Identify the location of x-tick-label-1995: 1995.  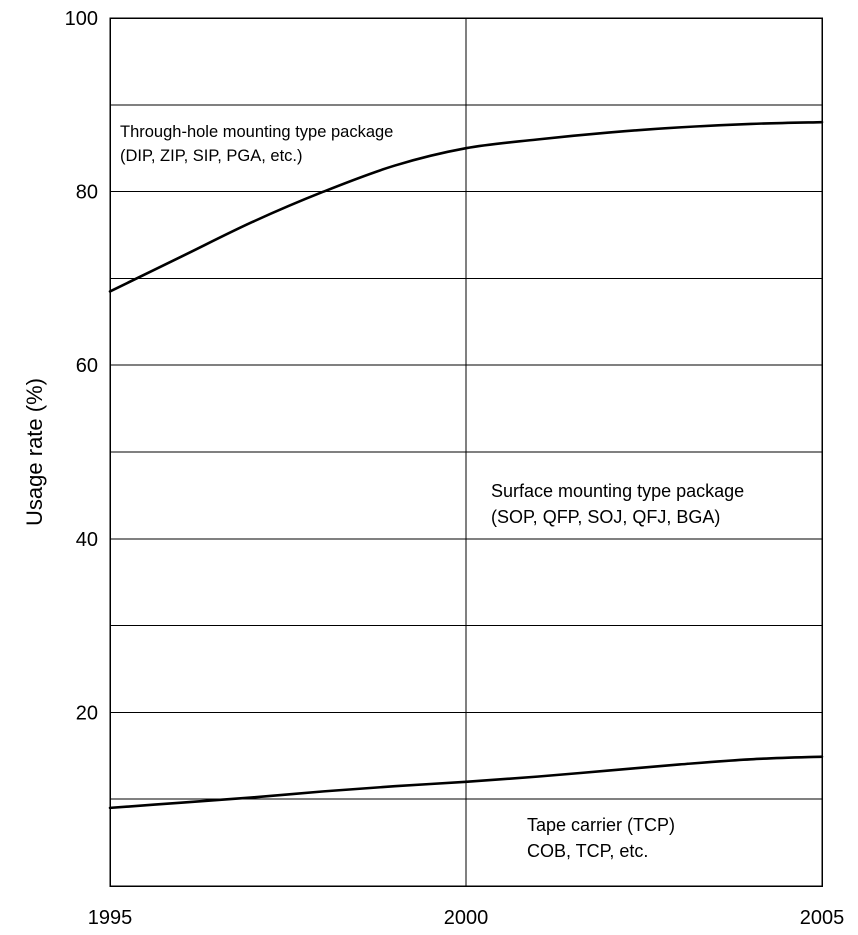
(110, 918).